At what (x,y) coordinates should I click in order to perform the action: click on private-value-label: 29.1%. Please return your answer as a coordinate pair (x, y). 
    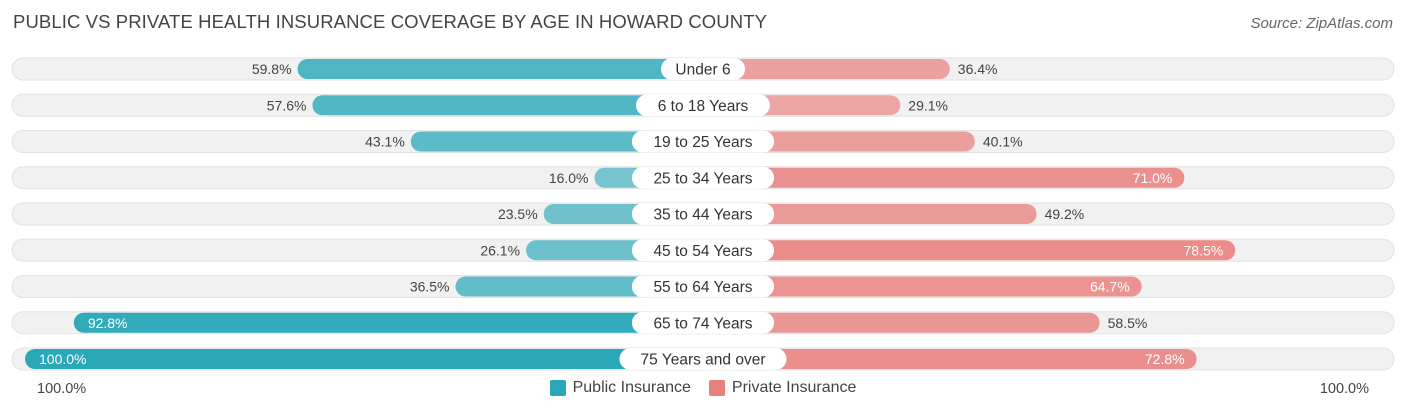
    Looking at the image, I should click on (928, 105).